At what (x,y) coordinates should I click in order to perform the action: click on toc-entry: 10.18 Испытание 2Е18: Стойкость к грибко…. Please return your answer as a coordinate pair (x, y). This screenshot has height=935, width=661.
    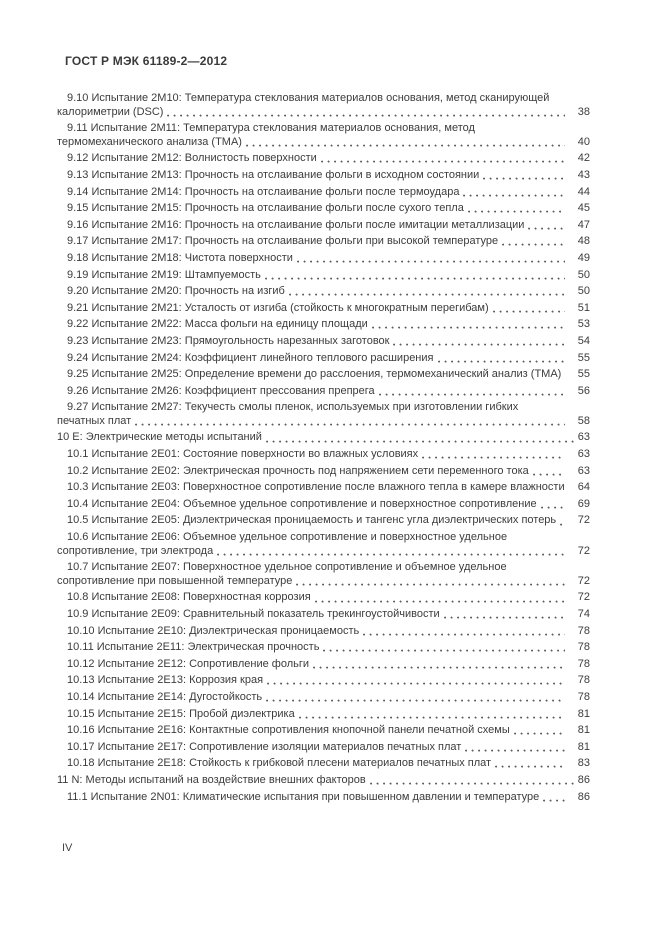
    Looking at the image, I should click on (323, 764).